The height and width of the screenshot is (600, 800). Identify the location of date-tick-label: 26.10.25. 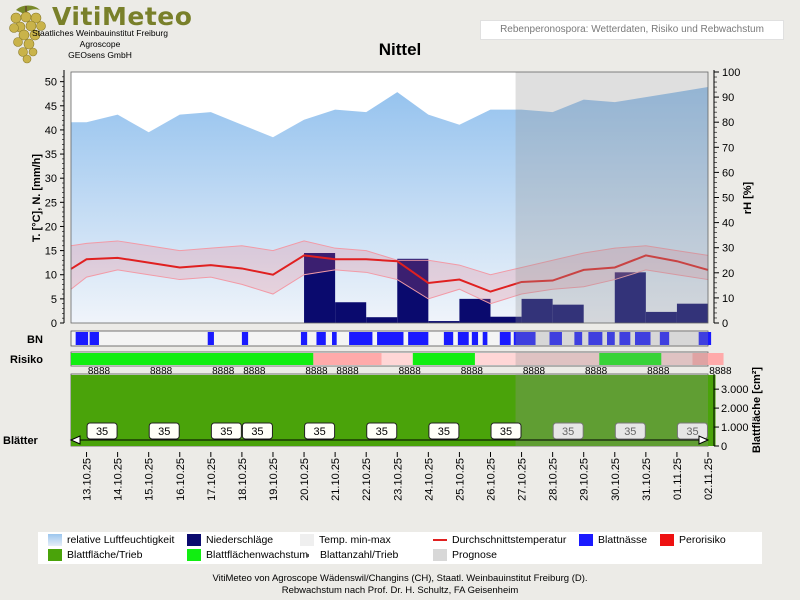
(491, 479).